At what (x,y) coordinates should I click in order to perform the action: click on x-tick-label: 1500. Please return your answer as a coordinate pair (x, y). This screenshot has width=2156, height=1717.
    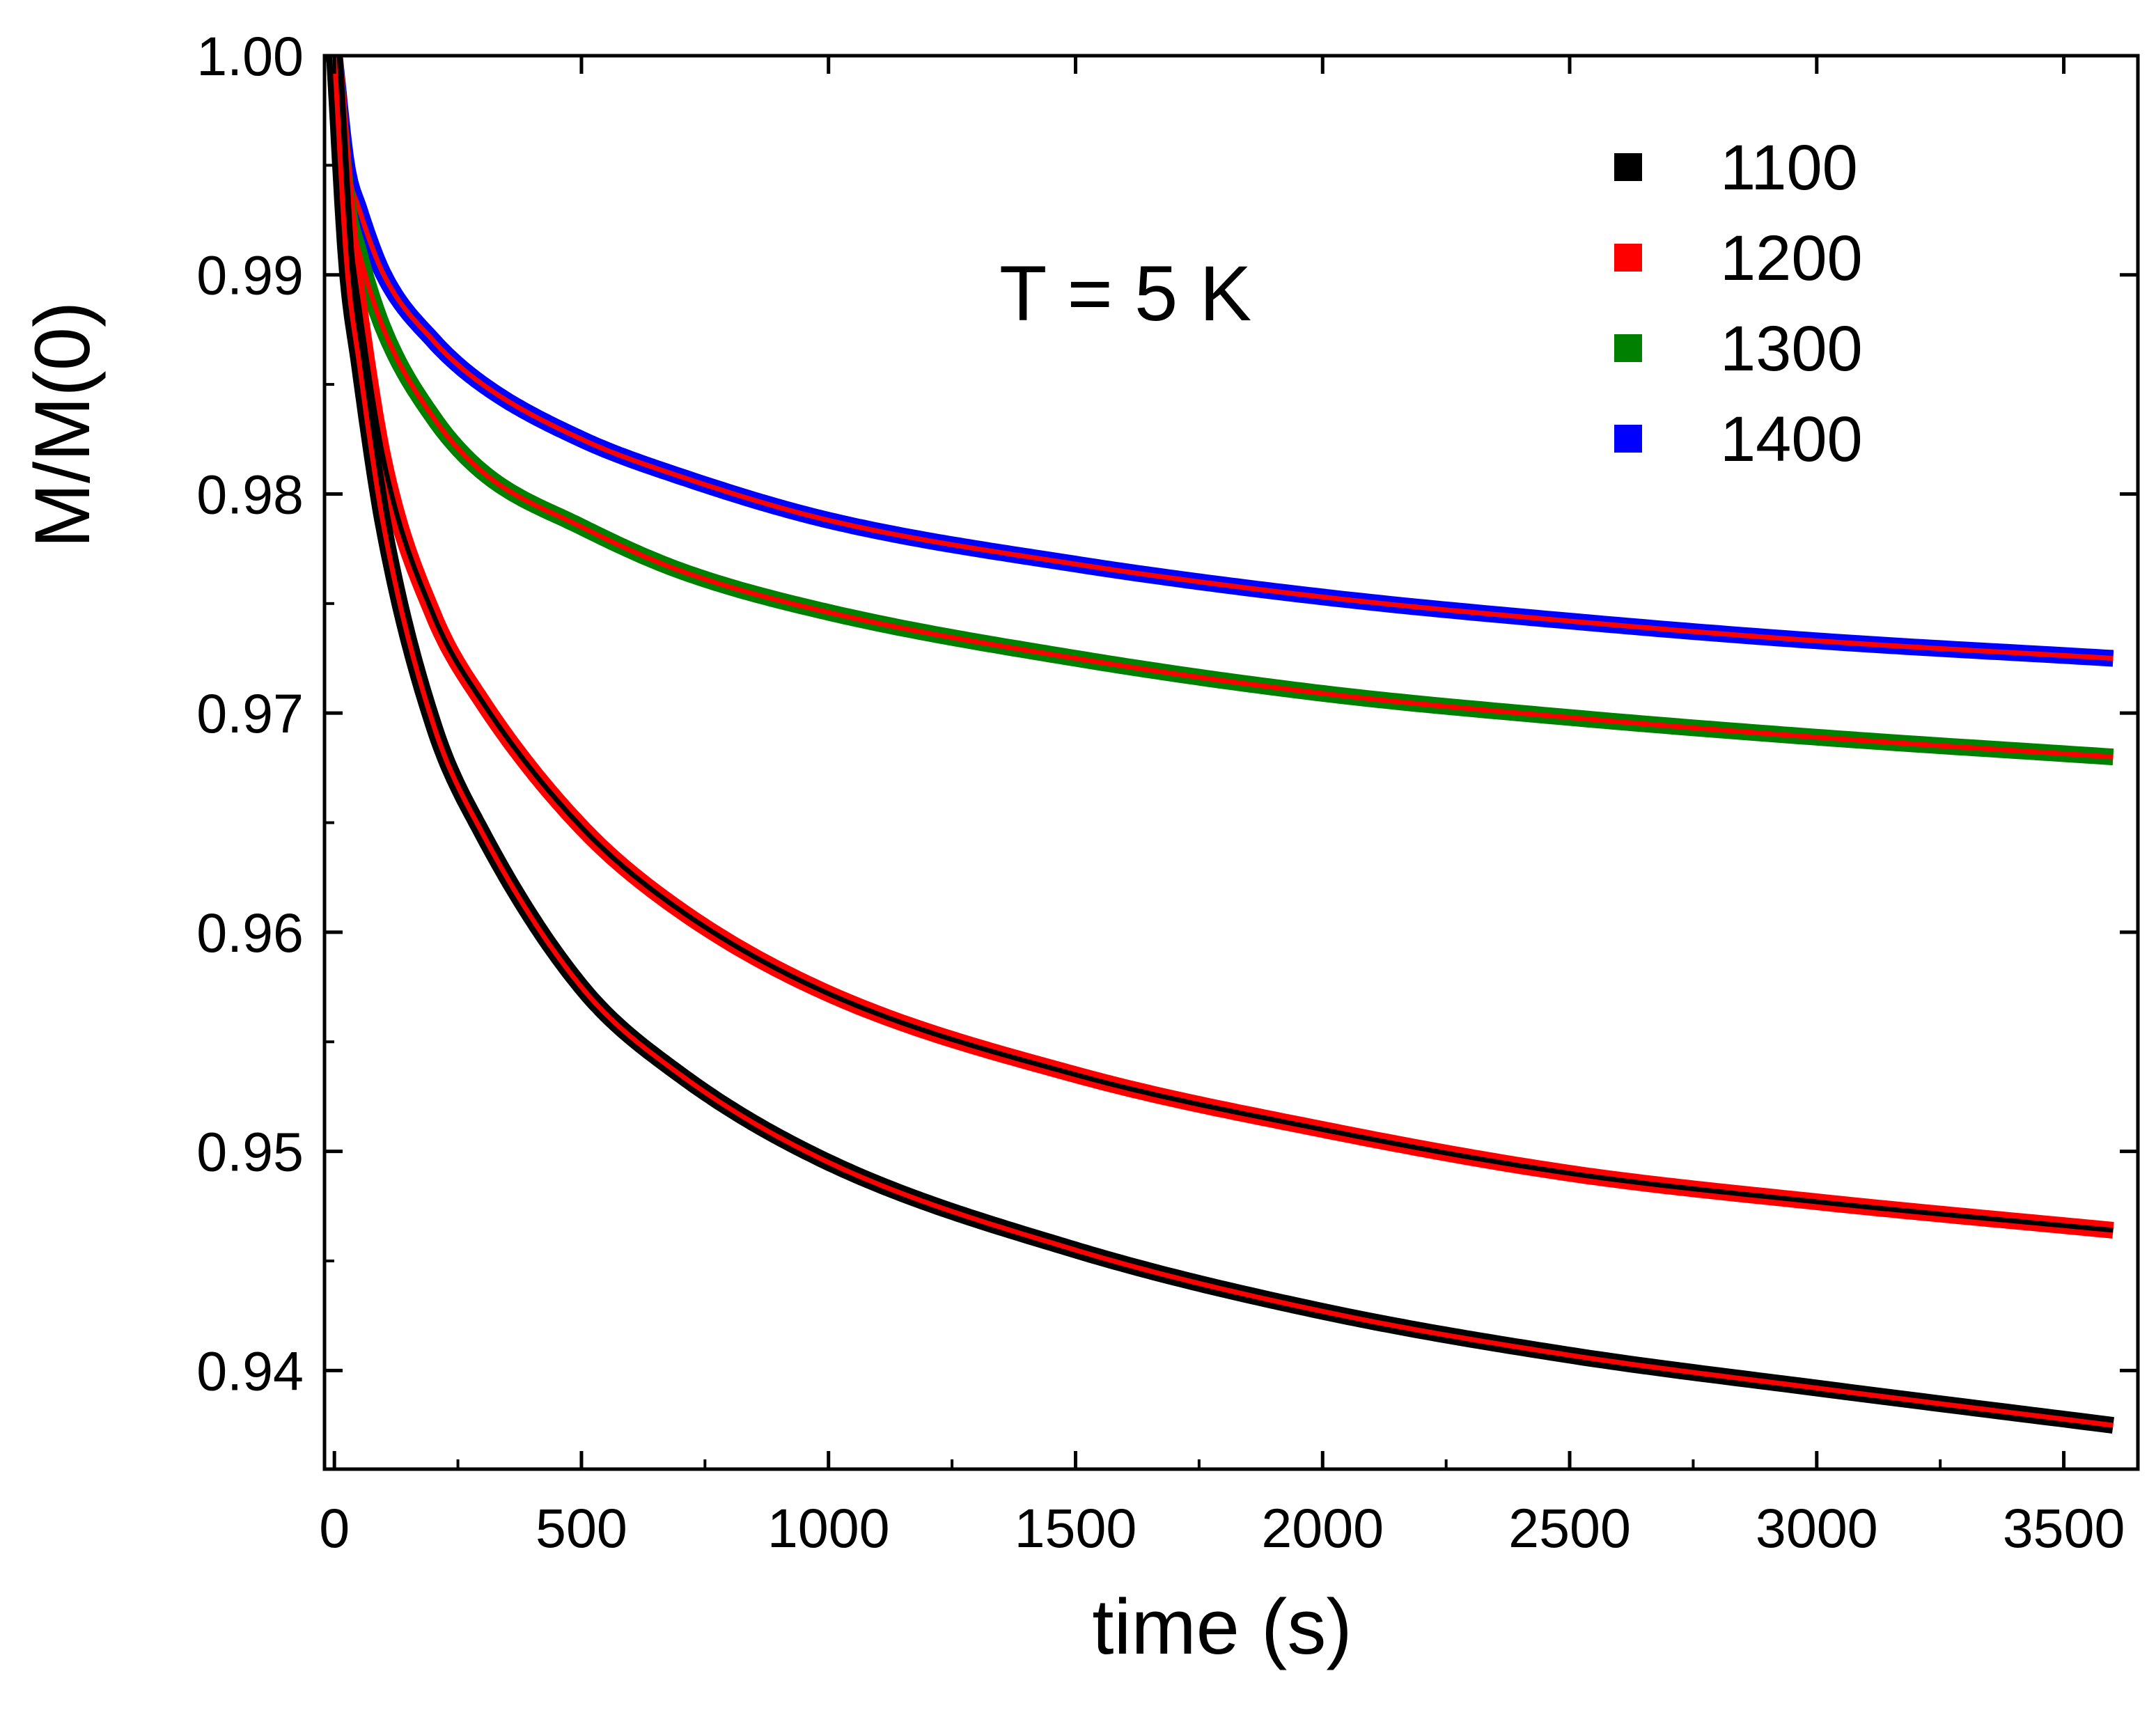
    Looking at the image, I should click on (1076, 1528).